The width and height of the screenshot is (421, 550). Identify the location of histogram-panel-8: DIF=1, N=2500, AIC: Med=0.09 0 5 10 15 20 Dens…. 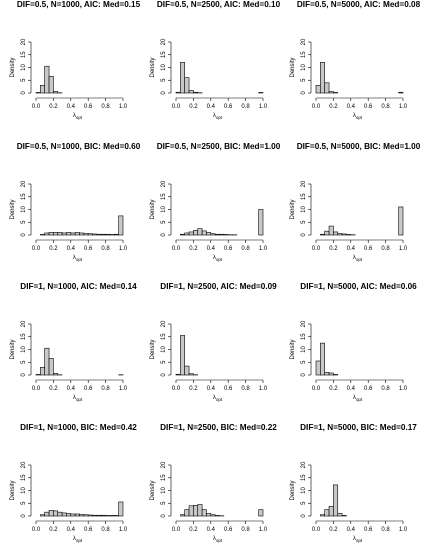
(213, 342).